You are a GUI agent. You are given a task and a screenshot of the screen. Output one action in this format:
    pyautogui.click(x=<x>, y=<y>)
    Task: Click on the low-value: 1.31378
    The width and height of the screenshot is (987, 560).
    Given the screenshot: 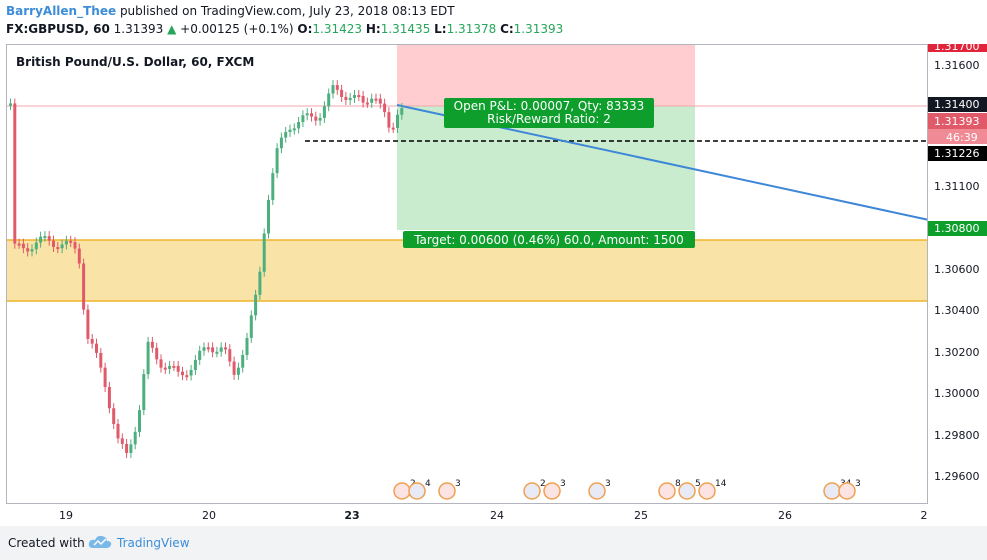 What is the action you would take?
    pyautogui.click(x=471, y=29)
    